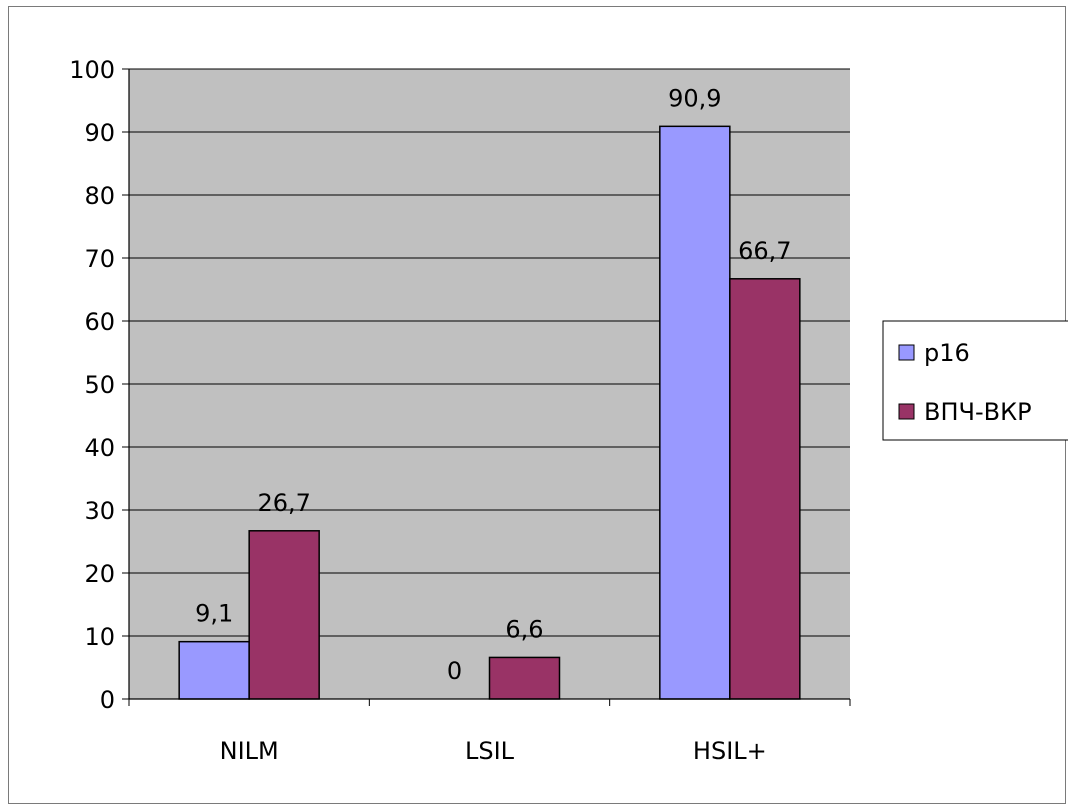  Describe the element at coordinates (765, 489) in the screenshot. I see `bar-ВПЧ-ВКР-HSIL+` at that location.